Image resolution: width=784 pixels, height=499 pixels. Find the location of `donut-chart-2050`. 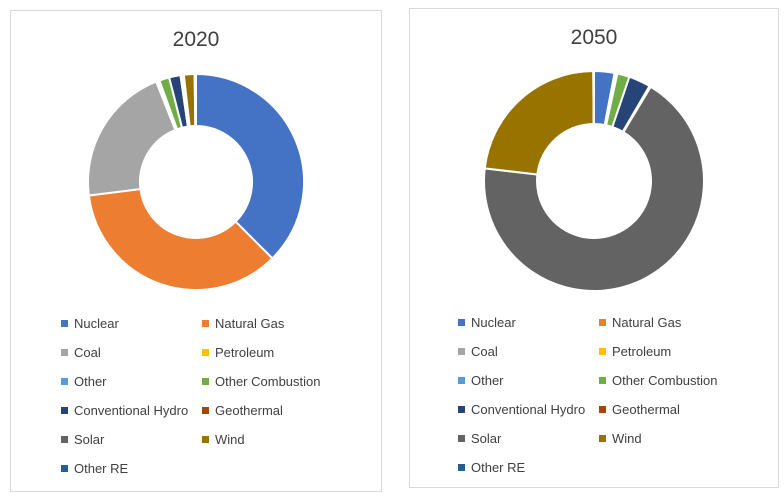

donut-chart-2050 is located at coordinates (594, 180).